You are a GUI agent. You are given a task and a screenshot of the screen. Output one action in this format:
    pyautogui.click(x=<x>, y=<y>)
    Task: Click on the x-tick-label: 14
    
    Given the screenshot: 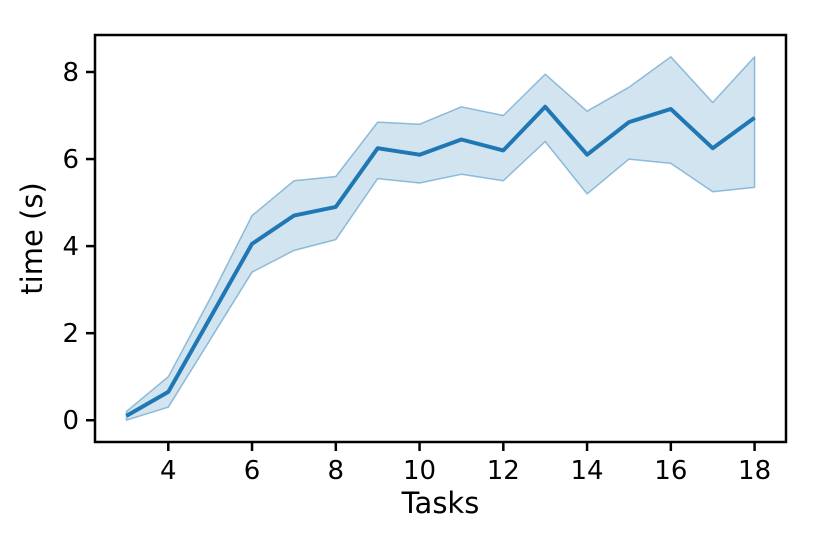 What is the action you would take?
    pyautogui.click(x=587, y=471)
    